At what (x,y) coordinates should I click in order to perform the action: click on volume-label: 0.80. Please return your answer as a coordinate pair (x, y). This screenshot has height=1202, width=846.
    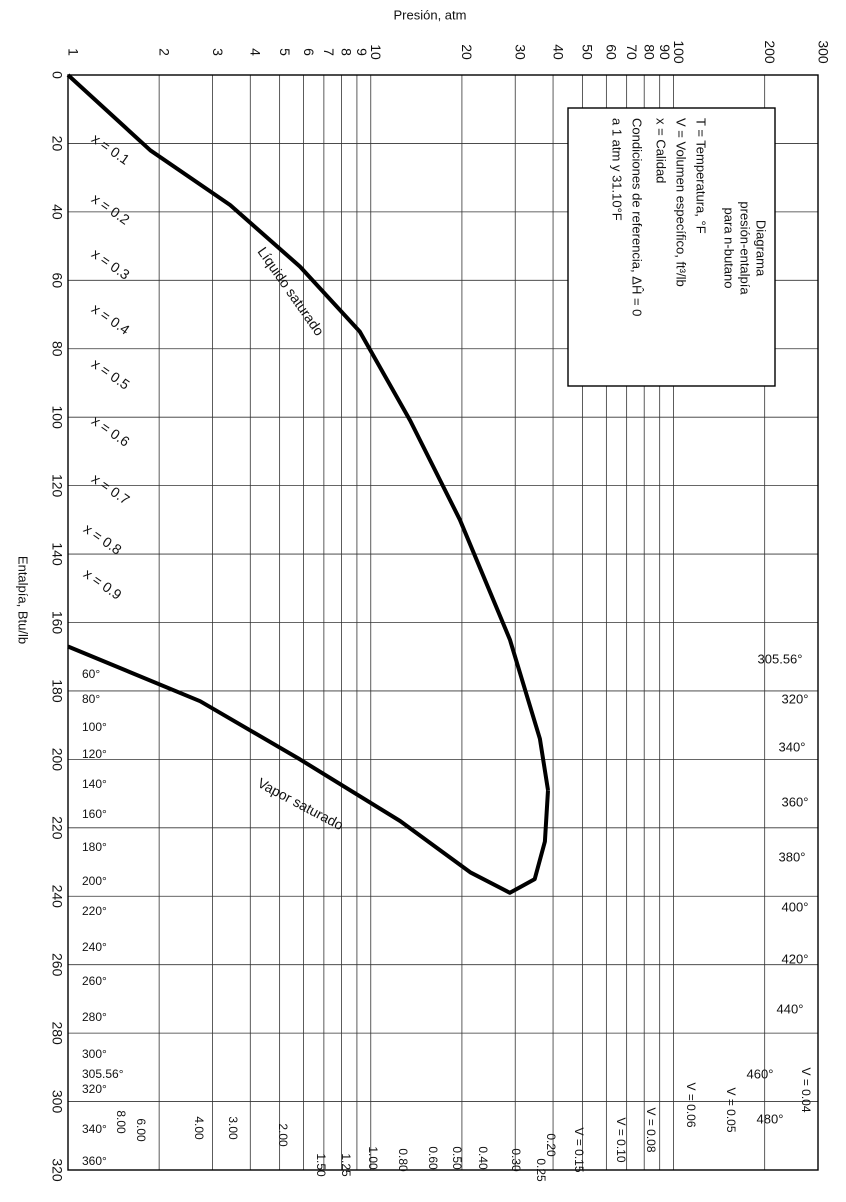
    Looking at the image, I should click on (403, 1160).